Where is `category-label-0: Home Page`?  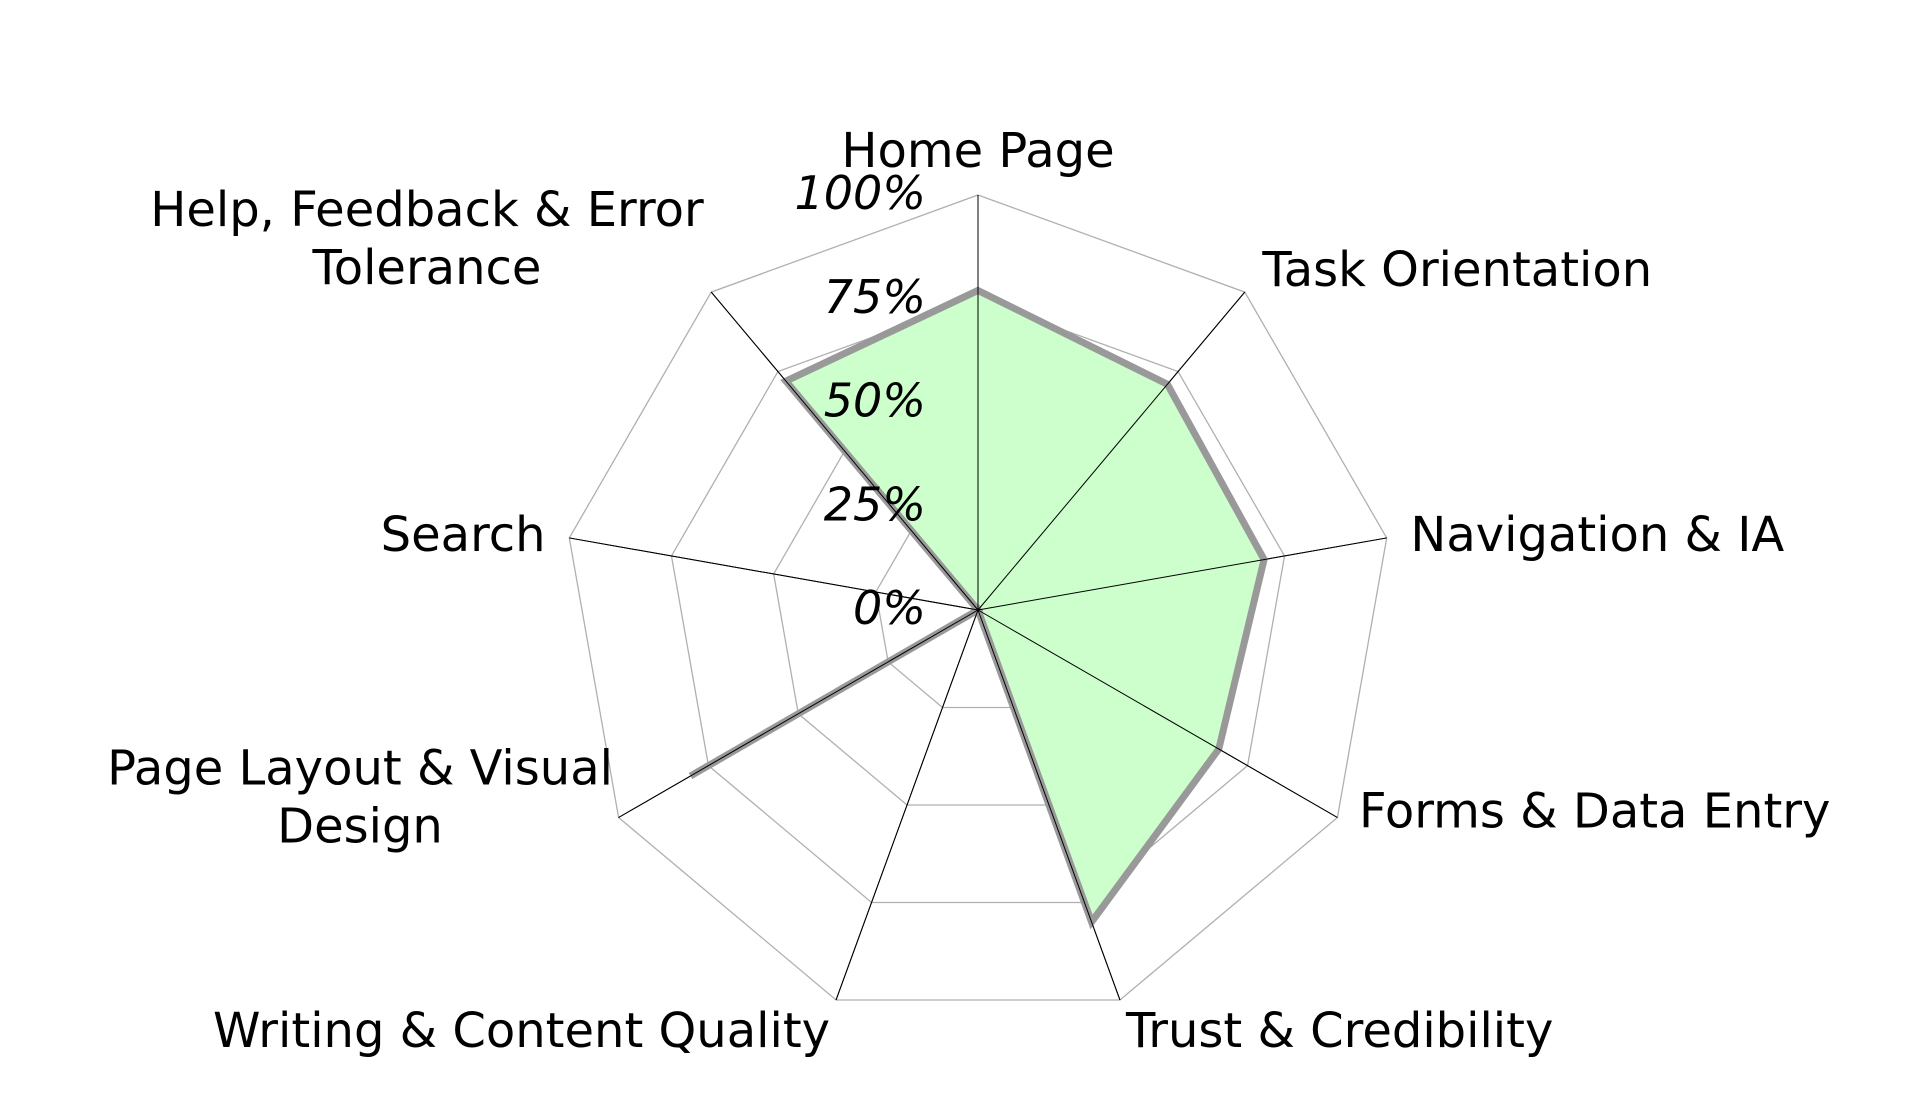 category-label-0: Home Page is located at coordinates (977, 151).